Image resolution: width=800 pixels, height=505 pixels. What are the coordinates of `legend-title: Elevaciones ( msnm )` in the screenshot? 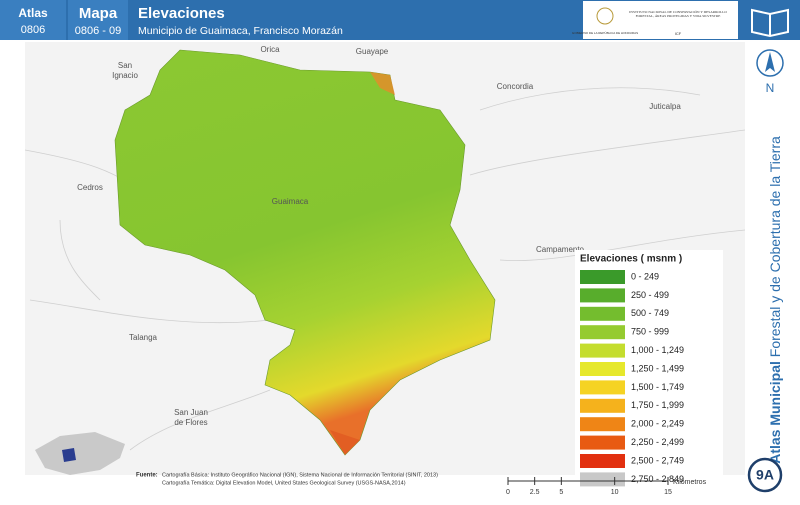 It's located at (631, 259).